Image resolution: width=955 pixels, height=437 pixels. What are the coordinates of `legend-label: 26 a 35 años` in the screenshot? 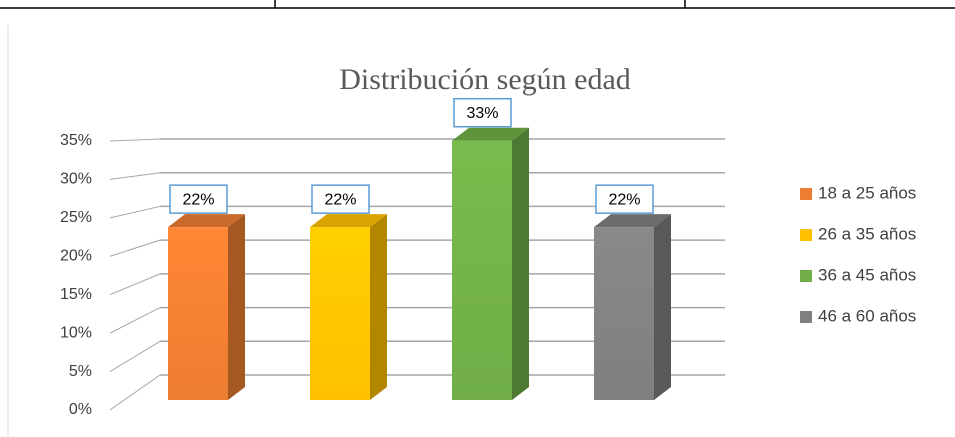 It's located at (867, 233).